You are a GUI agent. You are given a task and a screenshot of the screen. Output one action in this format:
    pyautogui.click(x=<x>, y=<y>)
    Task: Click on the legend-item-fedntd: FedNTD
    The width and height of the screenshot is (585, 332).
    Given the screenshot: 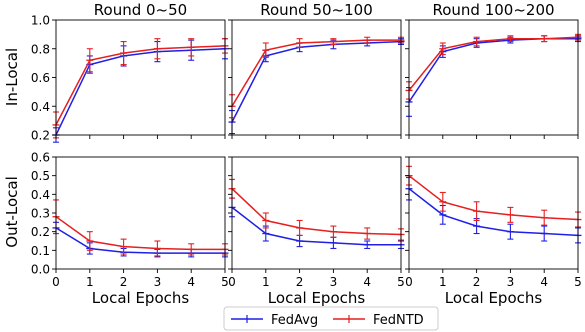 What is the action you would take?
    pyautogui.click(x=378, y=320)
    